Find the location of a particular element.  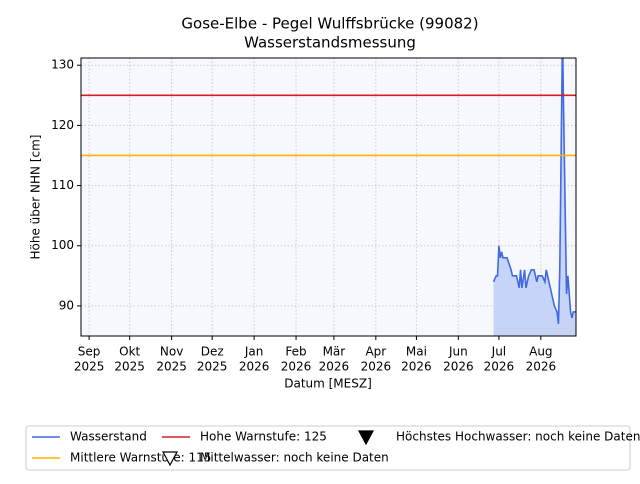

x-tick-label: Mär is located at coordinates (334, 352).